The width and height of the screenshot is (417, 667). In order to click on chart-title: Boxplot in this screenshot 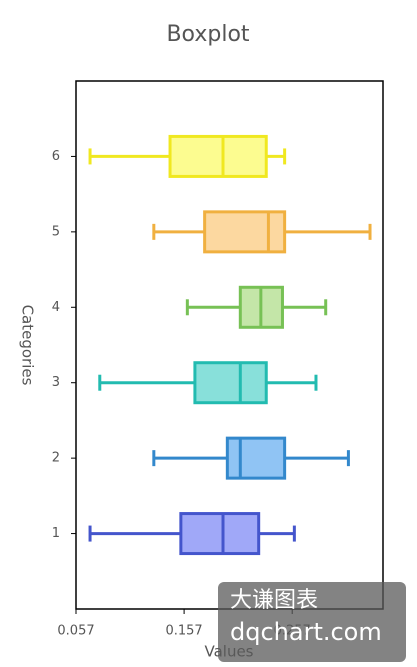, I will do `click(207, 34)`.